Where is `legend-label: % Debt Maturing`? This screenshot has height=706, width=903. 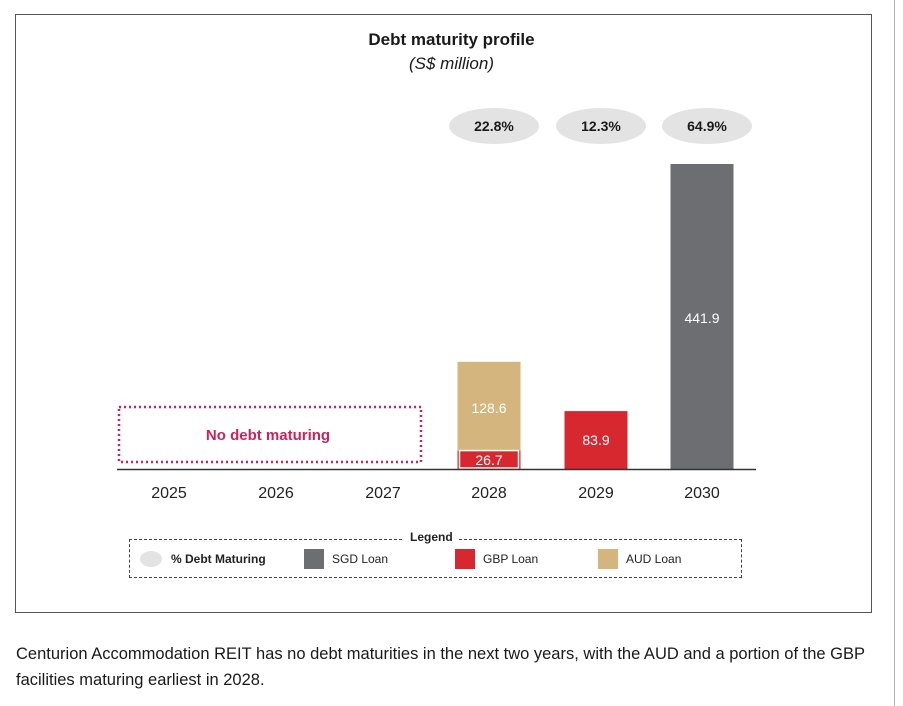
legend-label: % Debt Maturing is located at coordinates (218, 559).